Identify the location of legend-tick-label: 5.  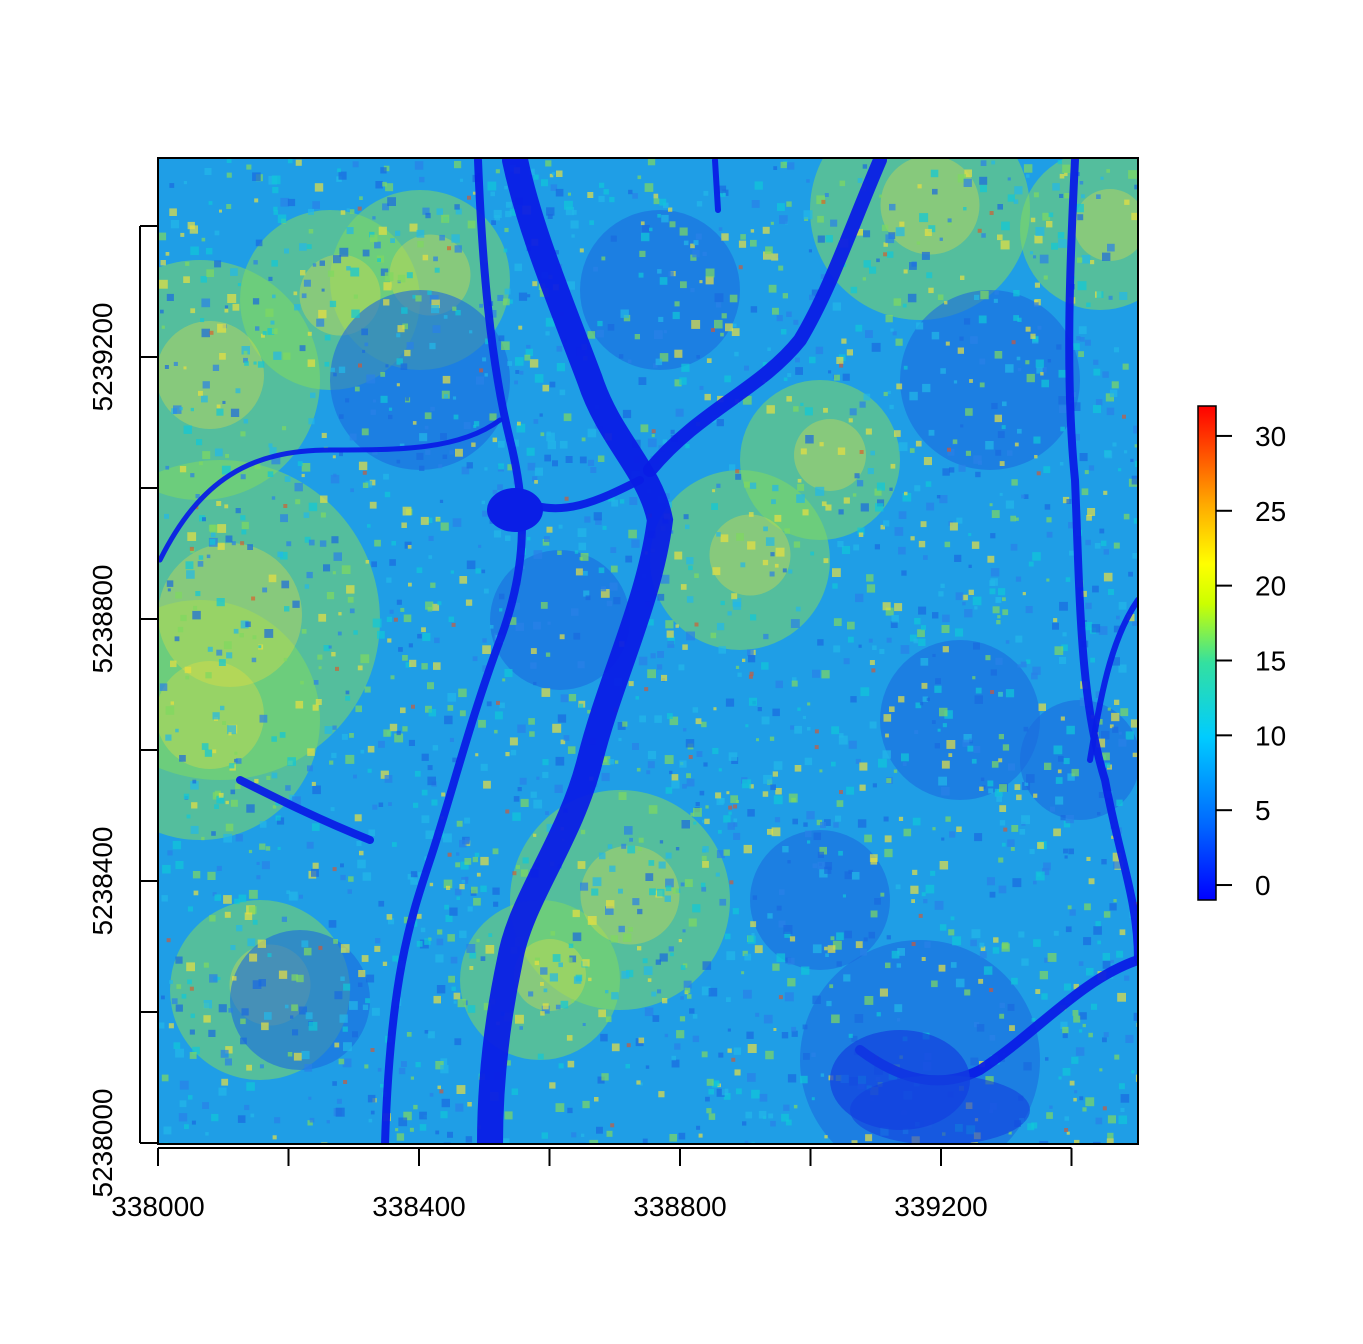
(1263, 810).